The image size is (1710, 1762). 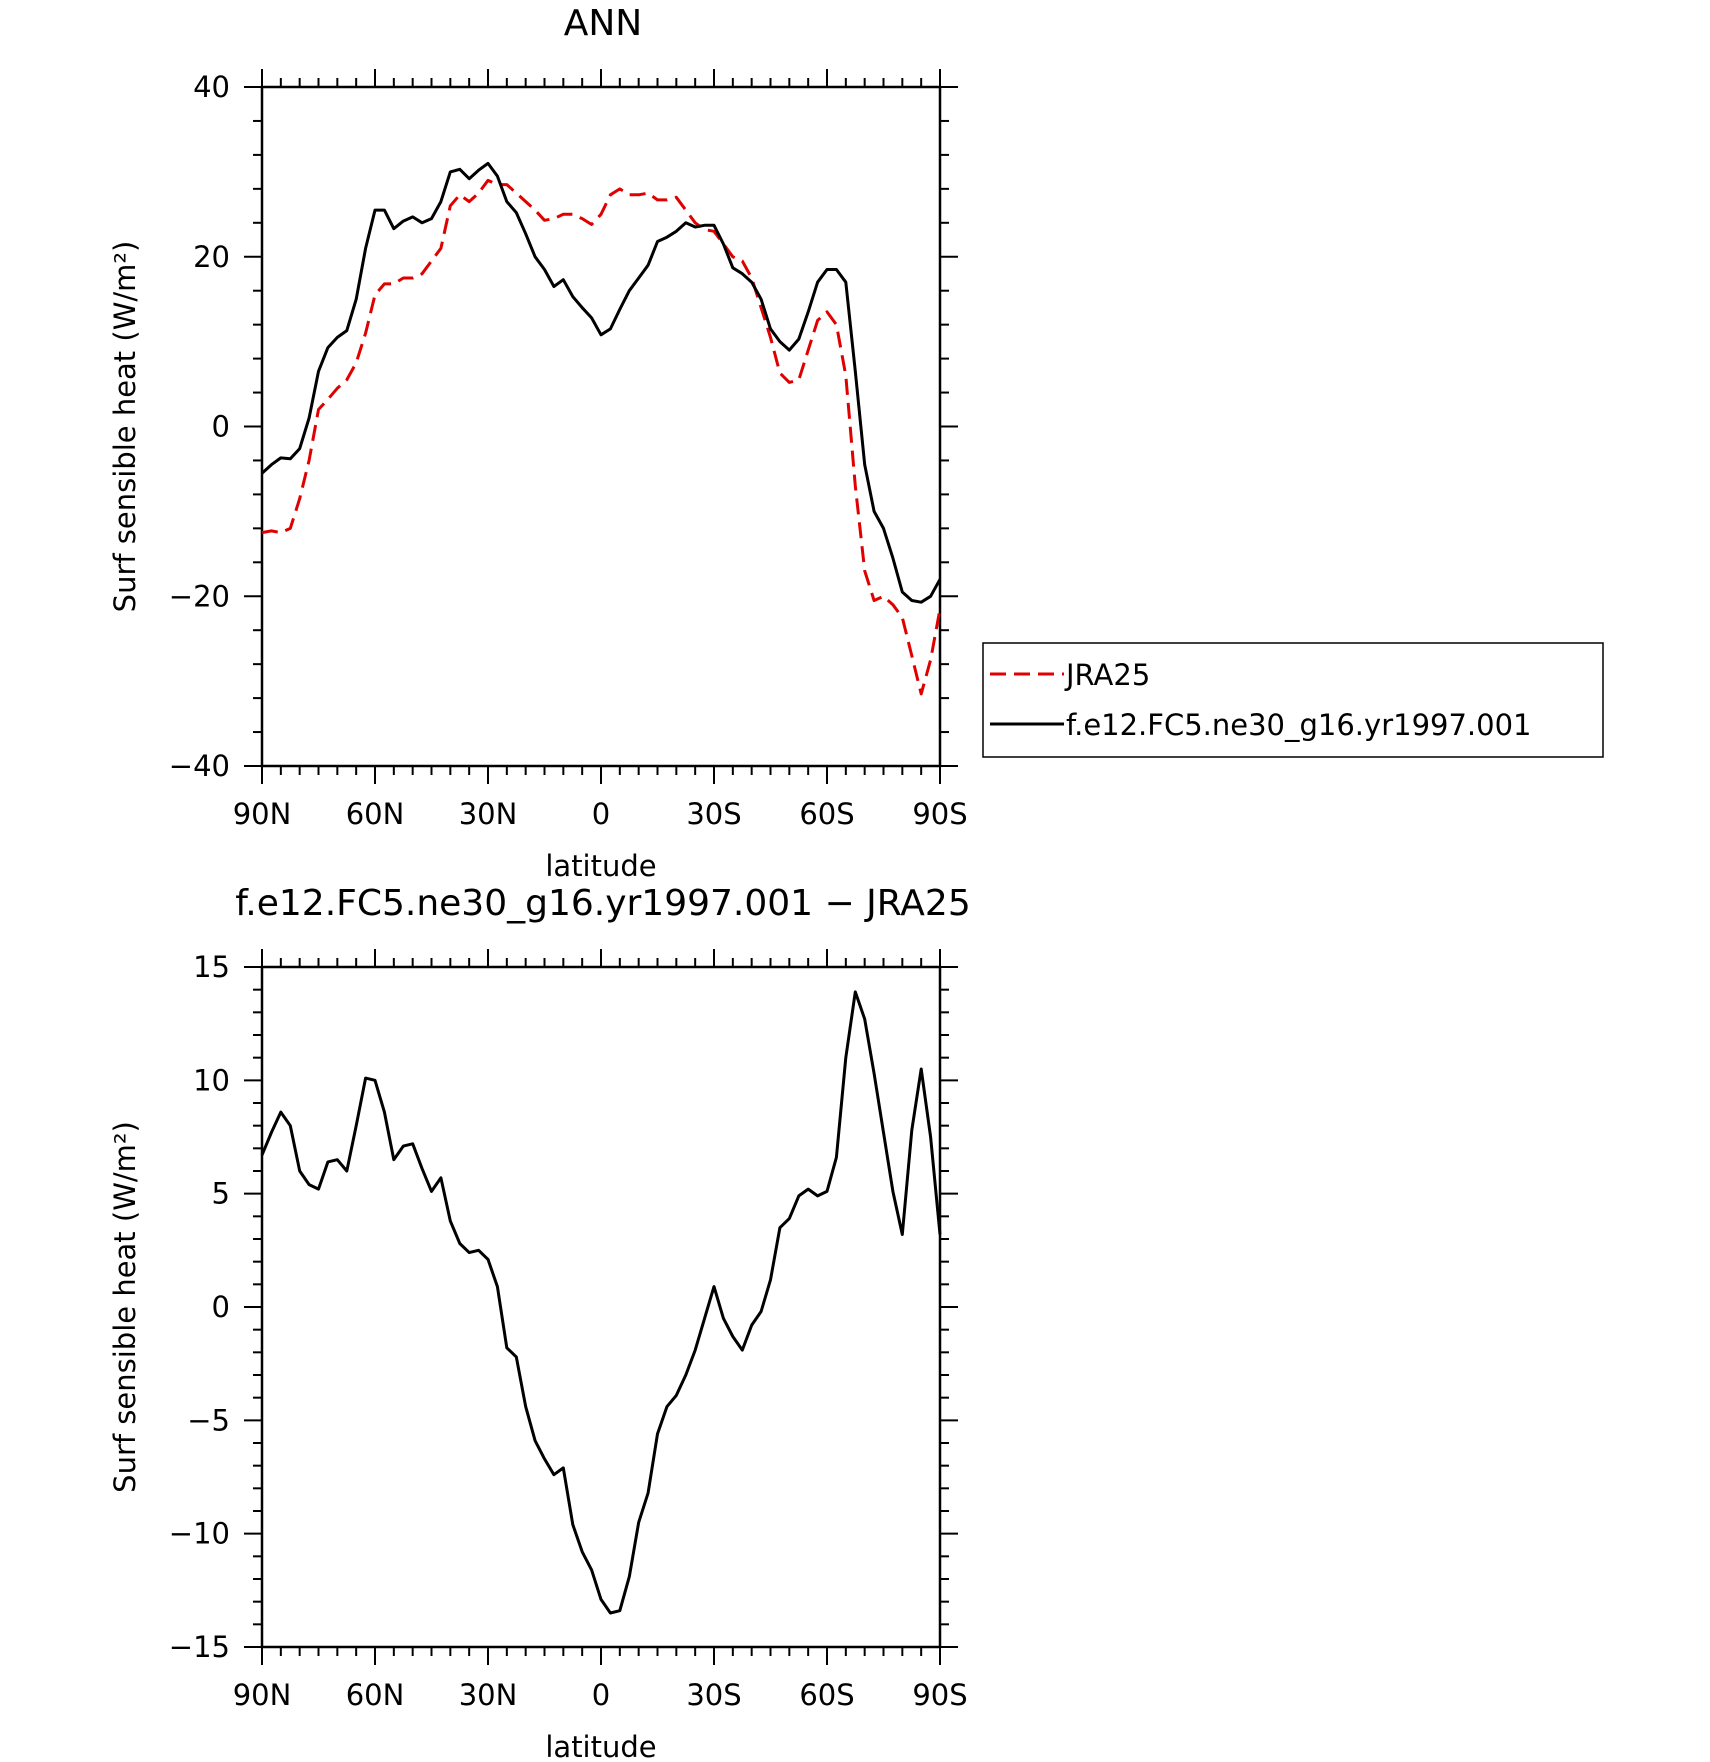 What do you see at coordinates (211, 1080) in the screenshot?
I see `y-tick-label: 10` at bounding box center [211, 1080].